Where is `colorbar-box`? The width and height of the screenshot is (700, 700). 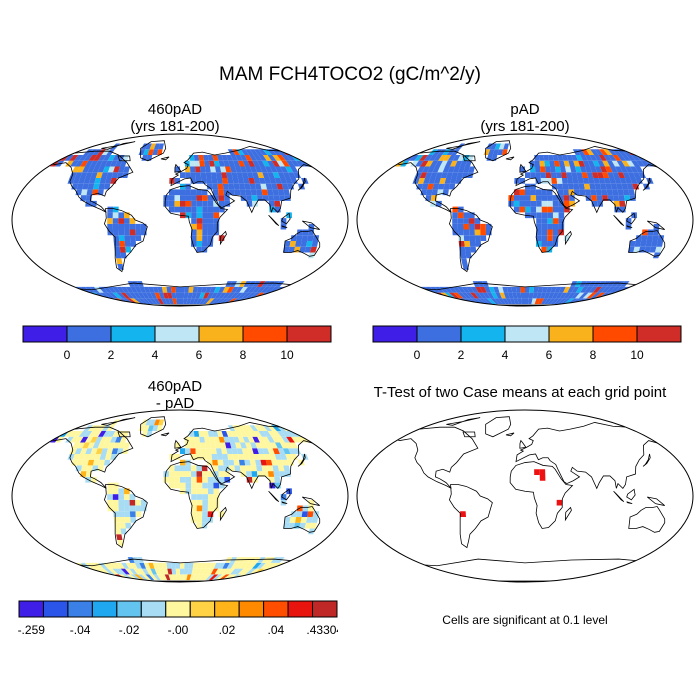
colorbar-box is located at coordinates (571, 334).